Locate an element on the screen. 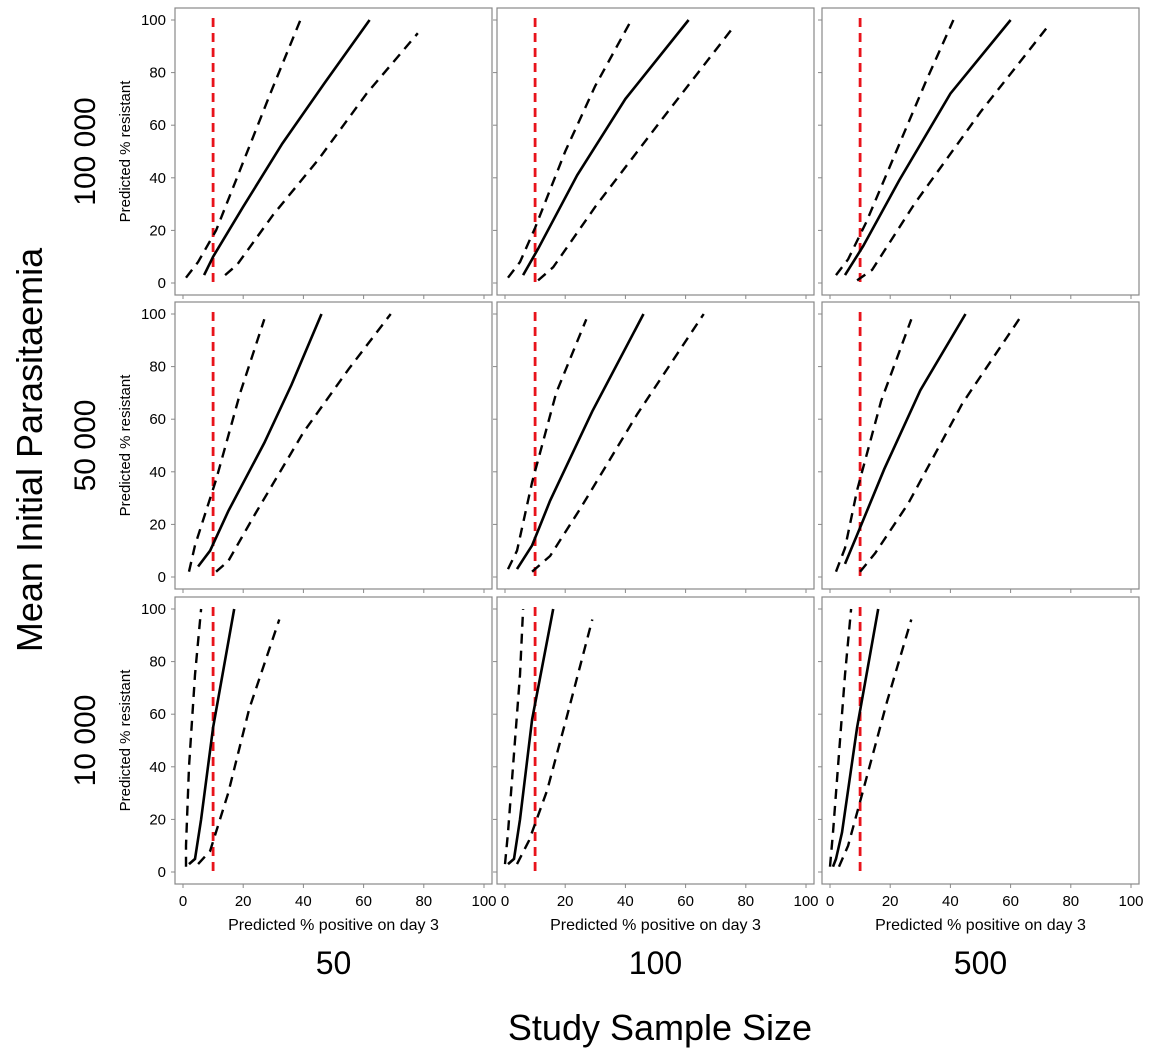 The image size is (1150, 1048). row-label: 100 000 is located at coordinates (85, 151).